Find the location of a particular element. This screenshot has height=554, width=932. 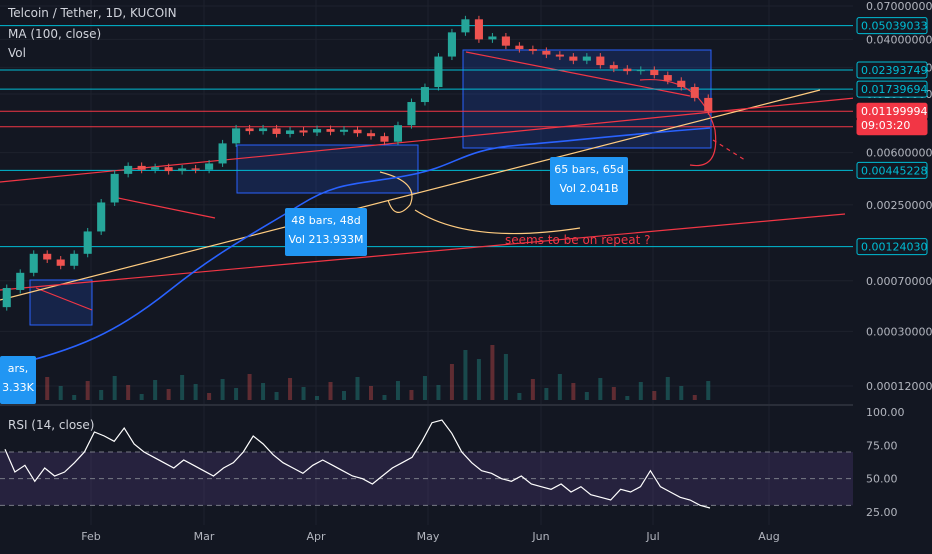

price-label-1: 0.02393749 is located at coordinates (894, 70).